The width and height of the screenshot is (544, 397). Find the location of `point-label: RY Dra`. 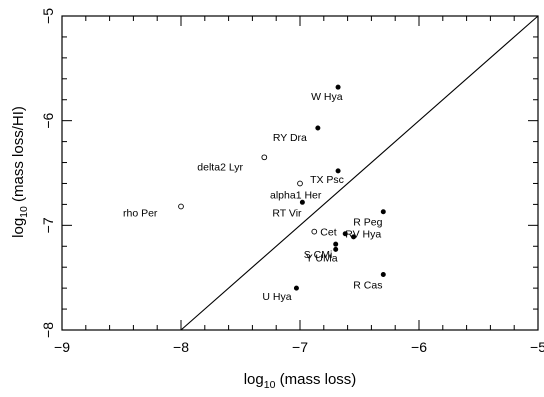

point-label: RY Dra is located at coordinates (290, 138).